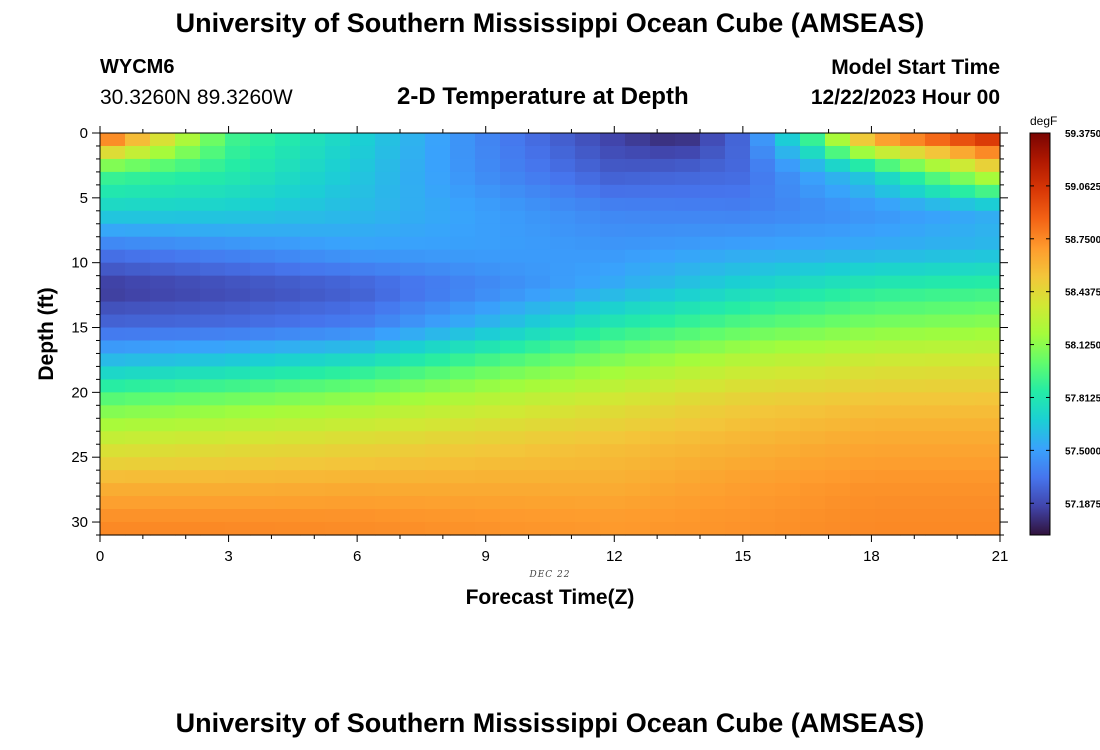 This screenshot has height=750, width=1100. I want to click on chart-subtitle: 2-D Temperature at Depth, so click(543, 96).